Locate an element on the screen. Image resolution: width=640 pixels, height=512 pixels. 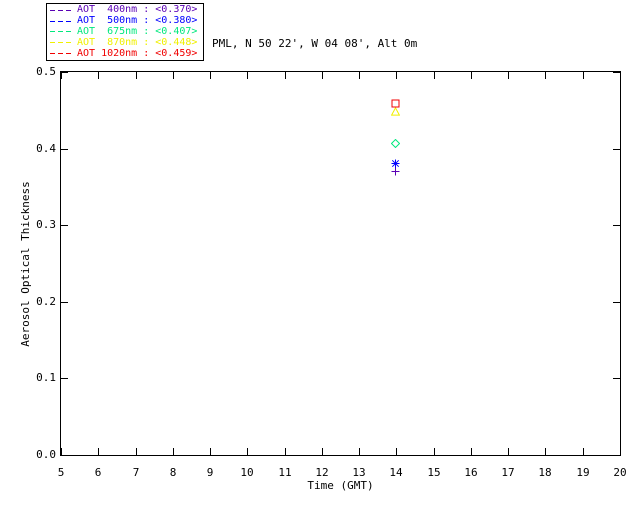
x-tick-label: 6 is located at coordinates (98, 472).